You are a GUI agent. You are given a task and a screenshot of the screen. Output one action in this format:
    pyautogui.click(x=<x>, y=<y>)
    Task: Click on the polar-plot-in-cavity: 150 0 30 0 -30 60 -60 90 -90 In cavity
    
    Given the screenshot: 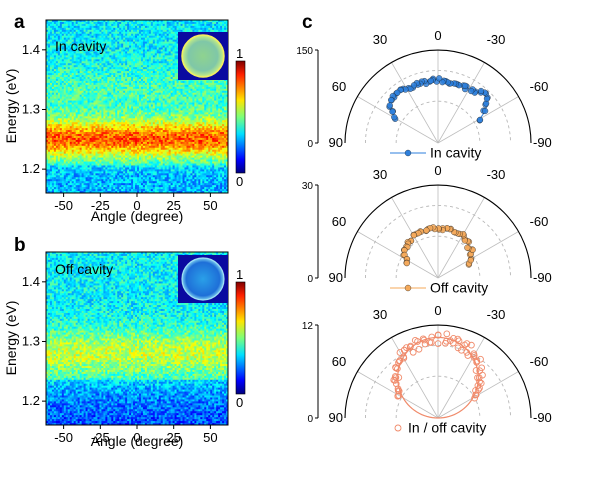 What is the action you would take?
    pyautogui.click(x=423, y=94)
    